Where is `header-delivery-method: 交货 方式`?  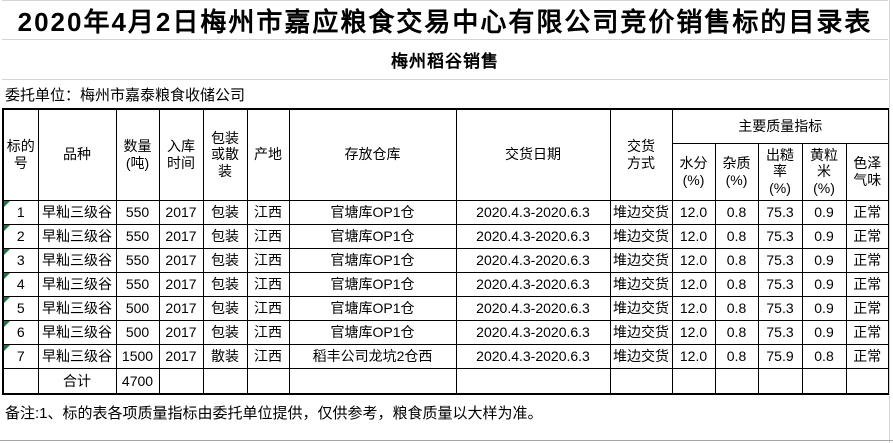
header-delivery-method: 交货 方式 is located at coordinates (641, 154).